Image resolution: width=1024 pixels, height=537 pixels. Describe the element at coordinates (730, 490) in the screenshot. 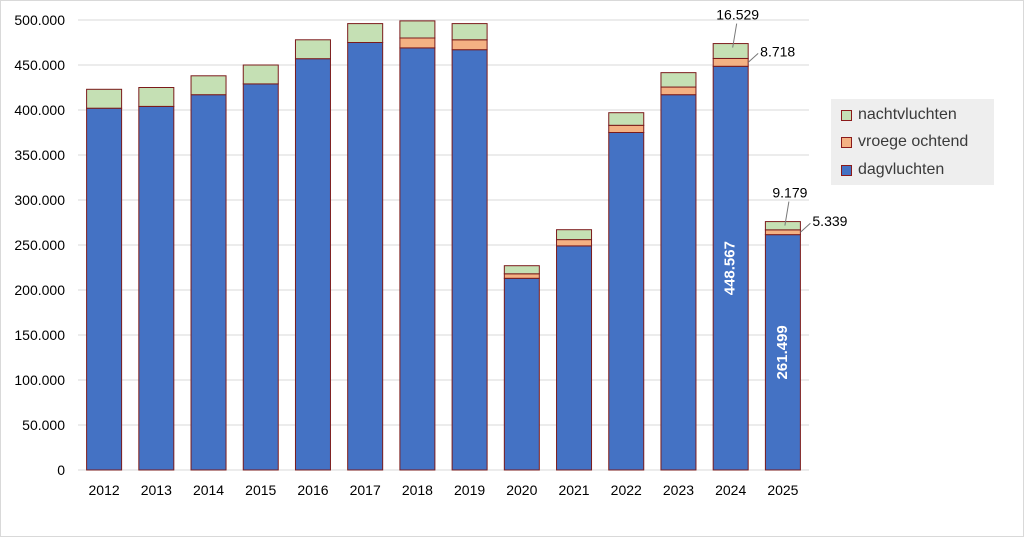

I see `x-tick-label: 2024` at that location.